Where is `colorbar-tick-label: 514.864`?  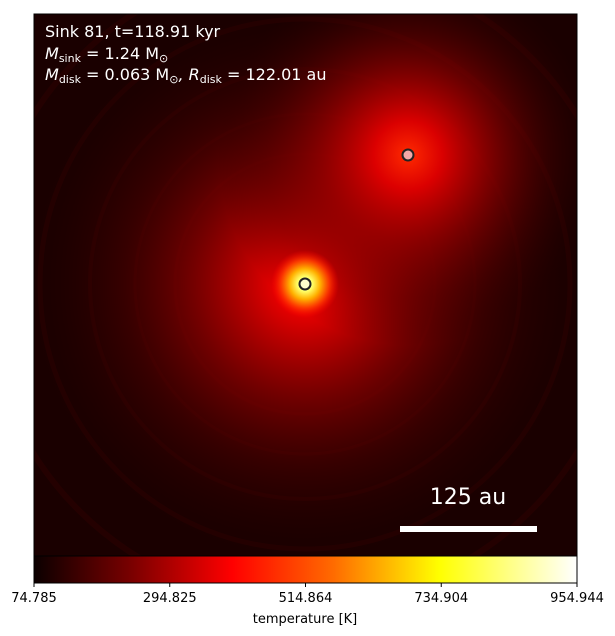
colorbar-tick-label: 514.864 is located at coordinates (306, 598).